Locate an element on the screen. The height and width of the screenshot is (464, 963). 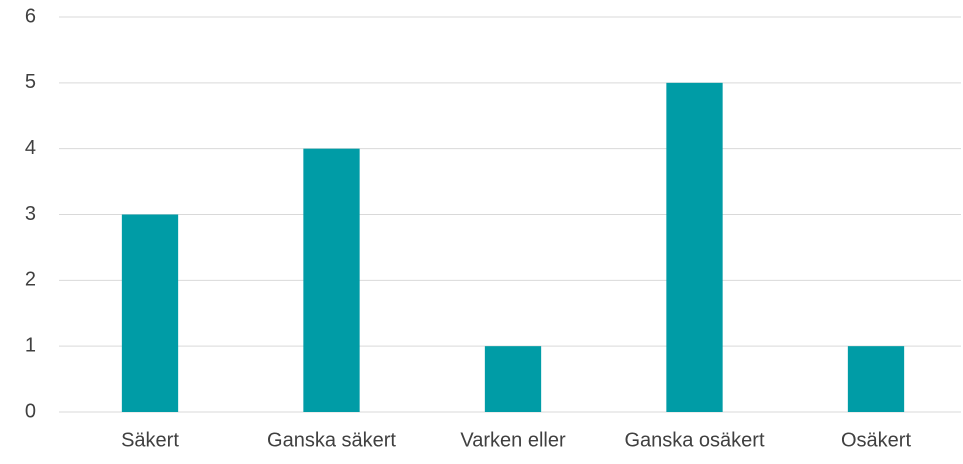
x-tick-label: Ganska säkert is located at coordinates (331, 440).